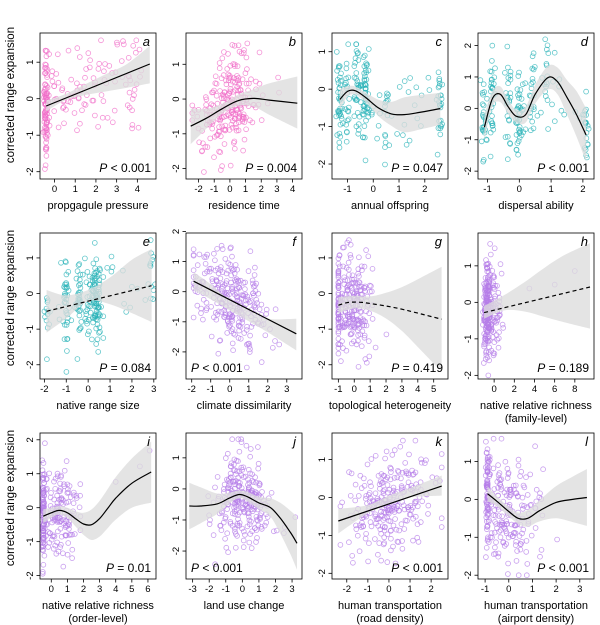 The width and height of the screenshot is (600, 625). Describe the element at coordinates (97, 498) in the screenshot. I see `panel-i-fit-line` at that location.